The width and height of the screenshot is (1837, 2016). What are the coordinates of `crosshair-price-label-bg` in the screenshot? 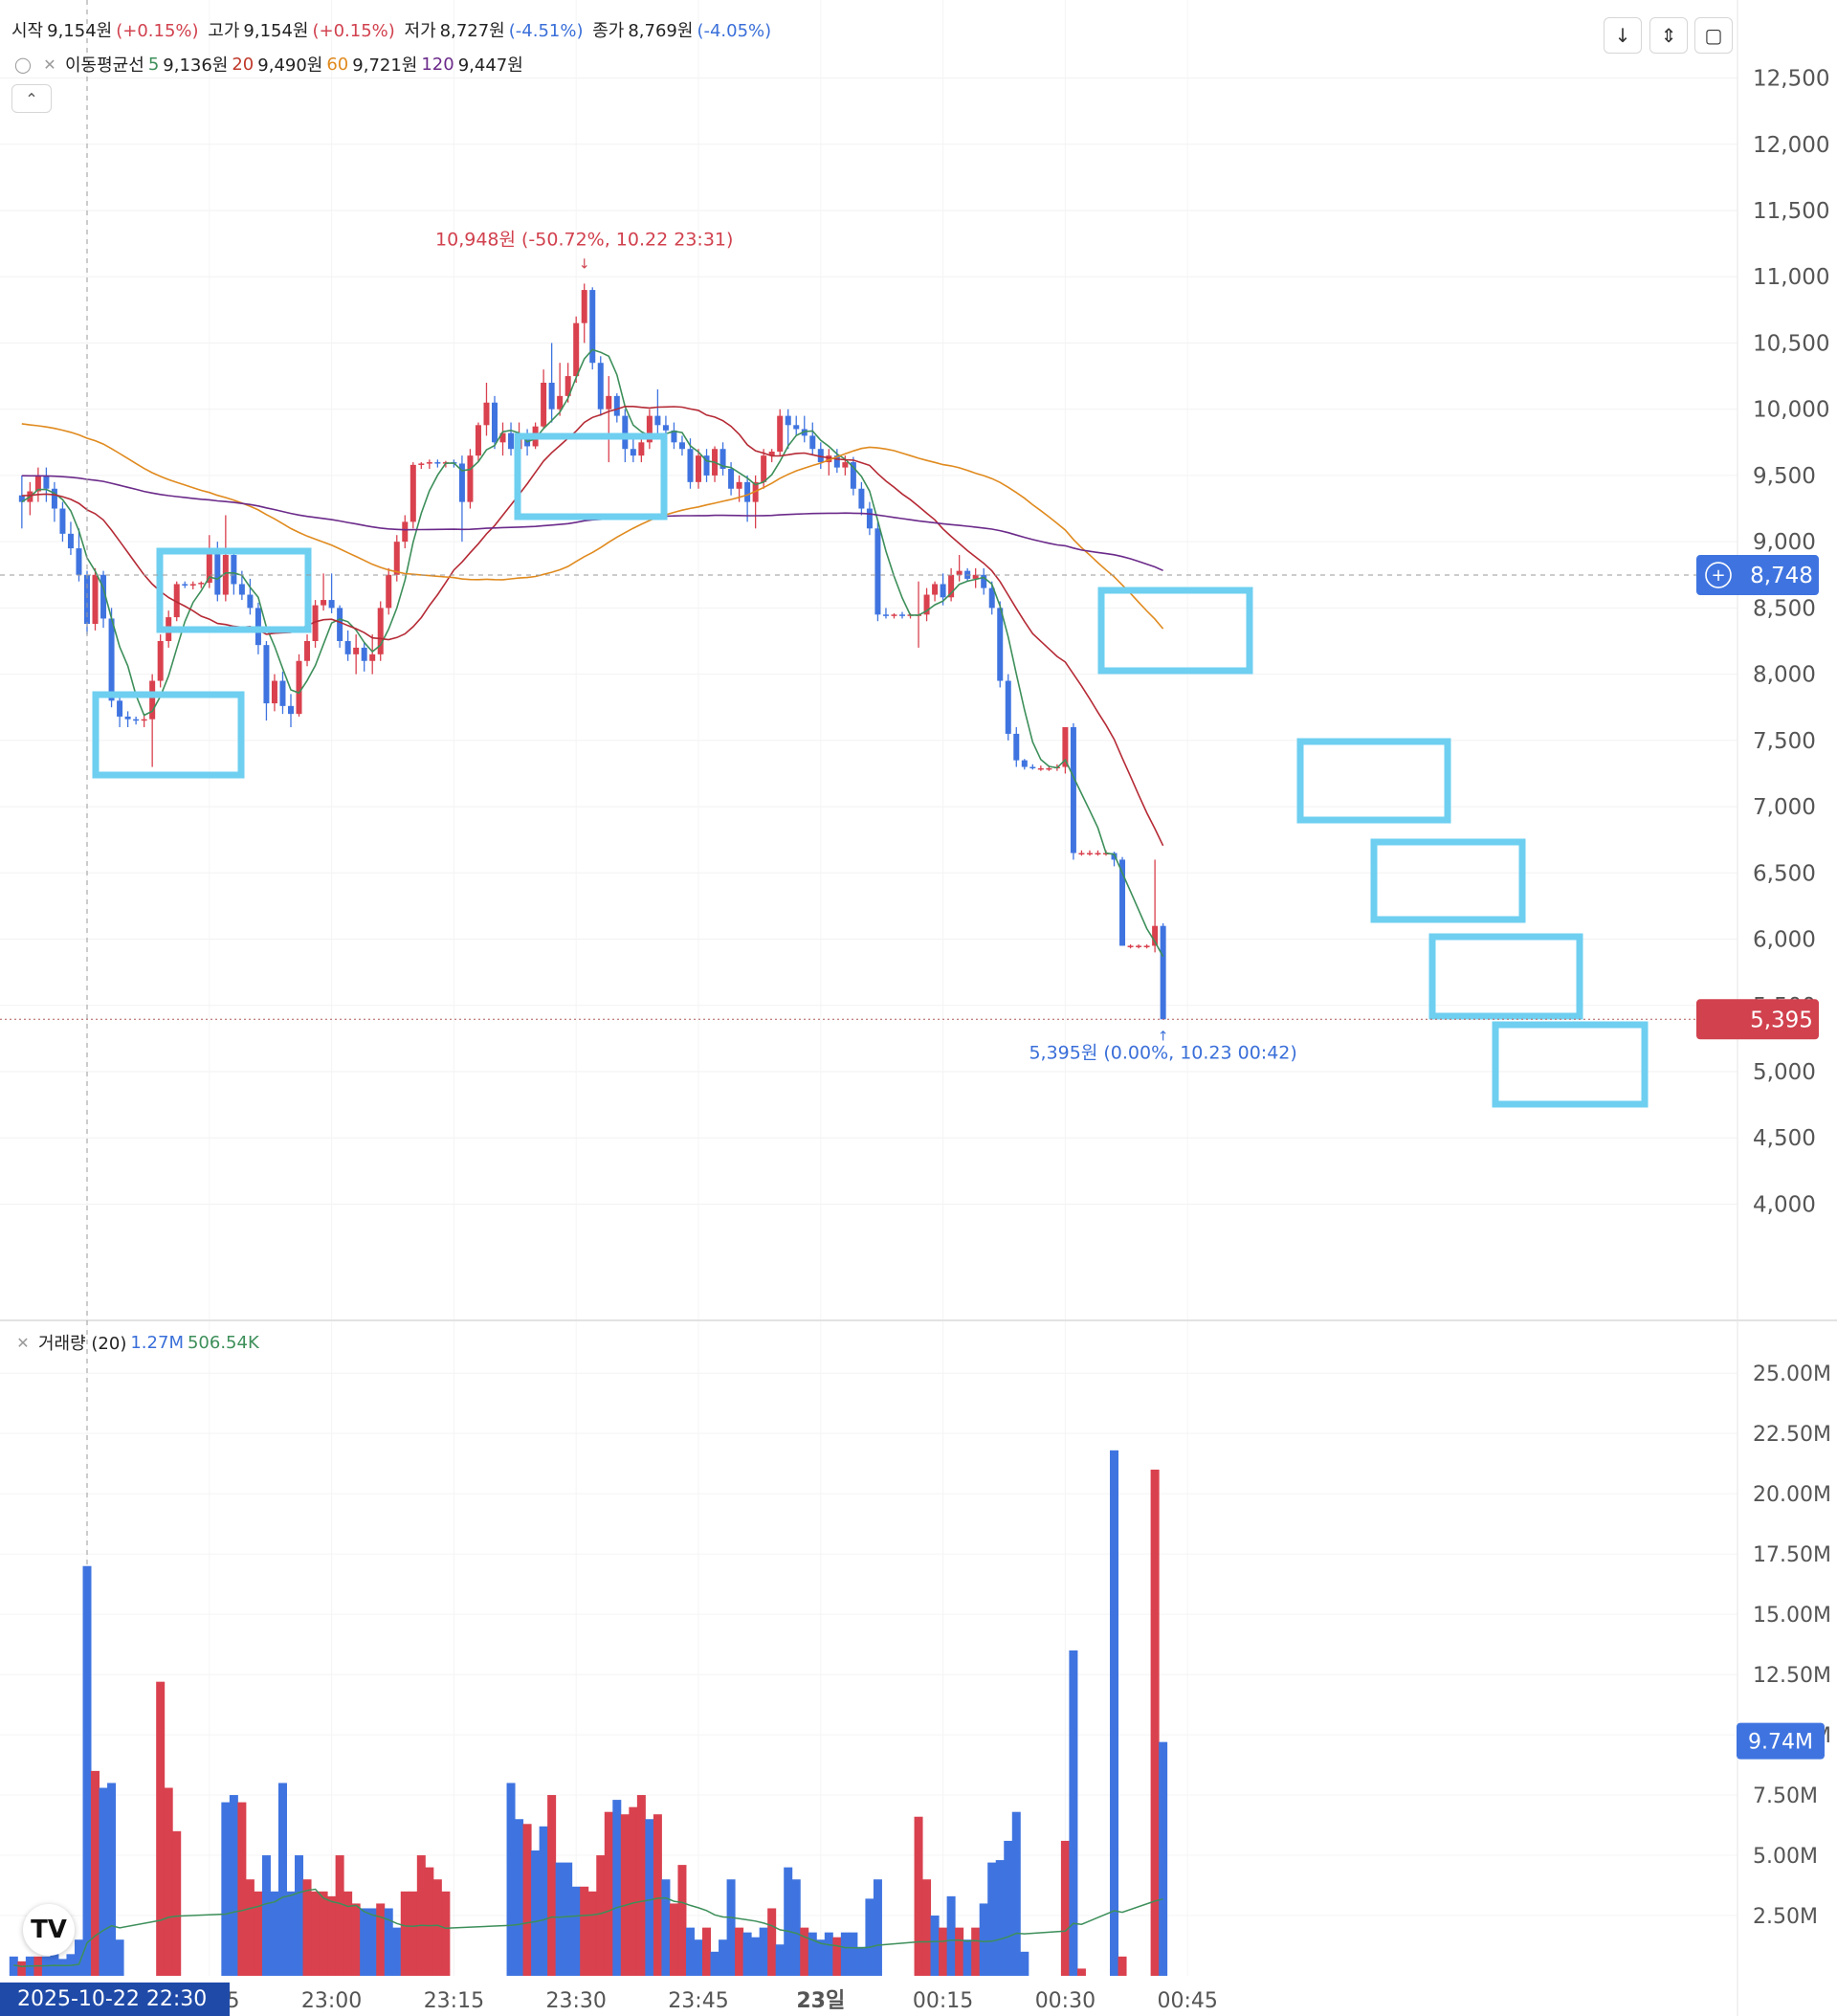 It's located at (1757, 575).